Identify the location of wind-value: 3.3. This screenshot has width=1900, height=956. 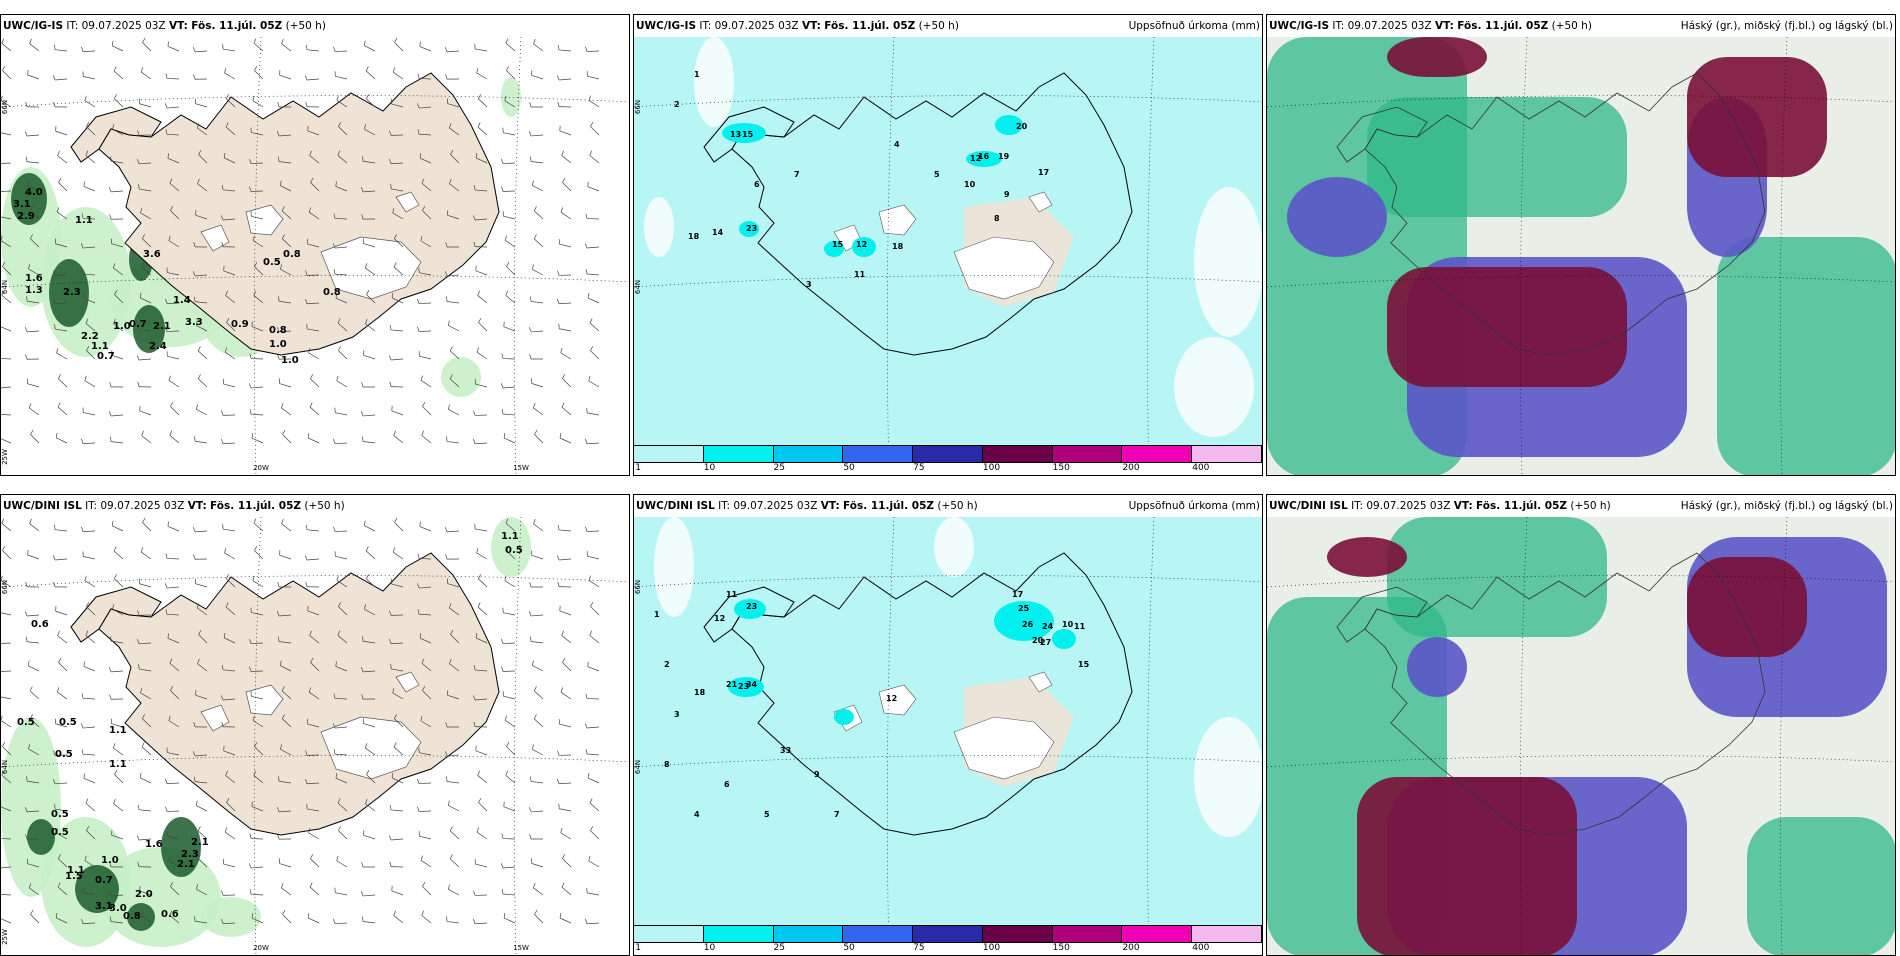
(194, 322).